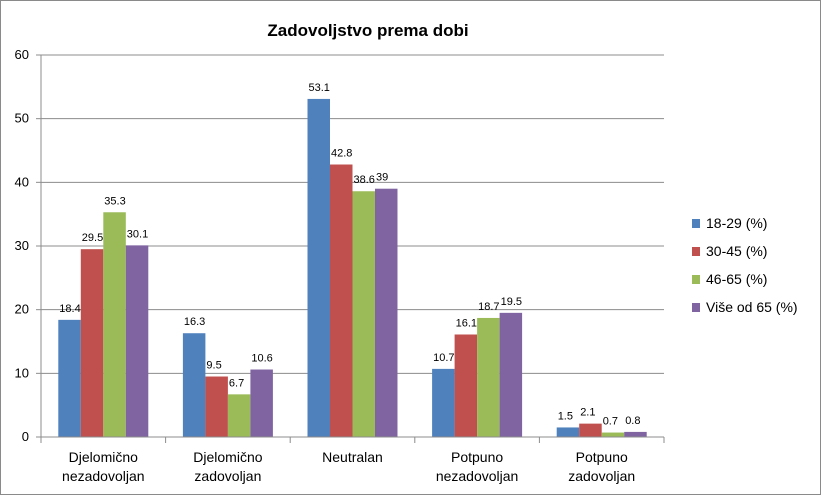 The height and width of the screenshot is (499, 821). I want to click on data-label: 18.4, so click(69, 309).